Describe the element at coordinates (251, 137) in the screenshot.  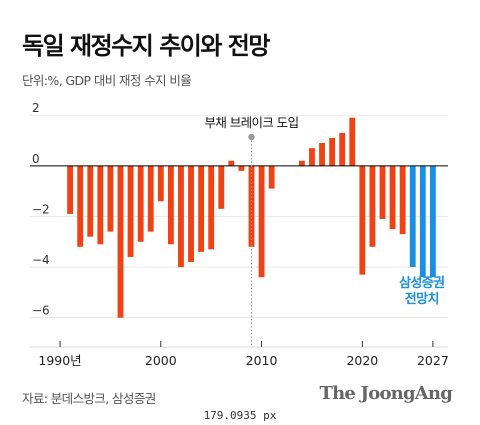
I see `annotation-marker` at that location.